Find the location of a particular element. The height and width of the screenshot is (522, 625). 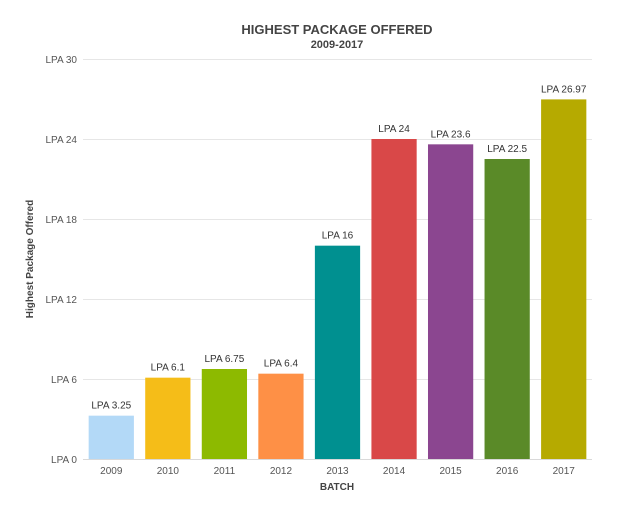

x-axis-ticks: 2009 2010 2011 2012 2013 2014 2015 2016 2017 is located at coordinates (337, 471).